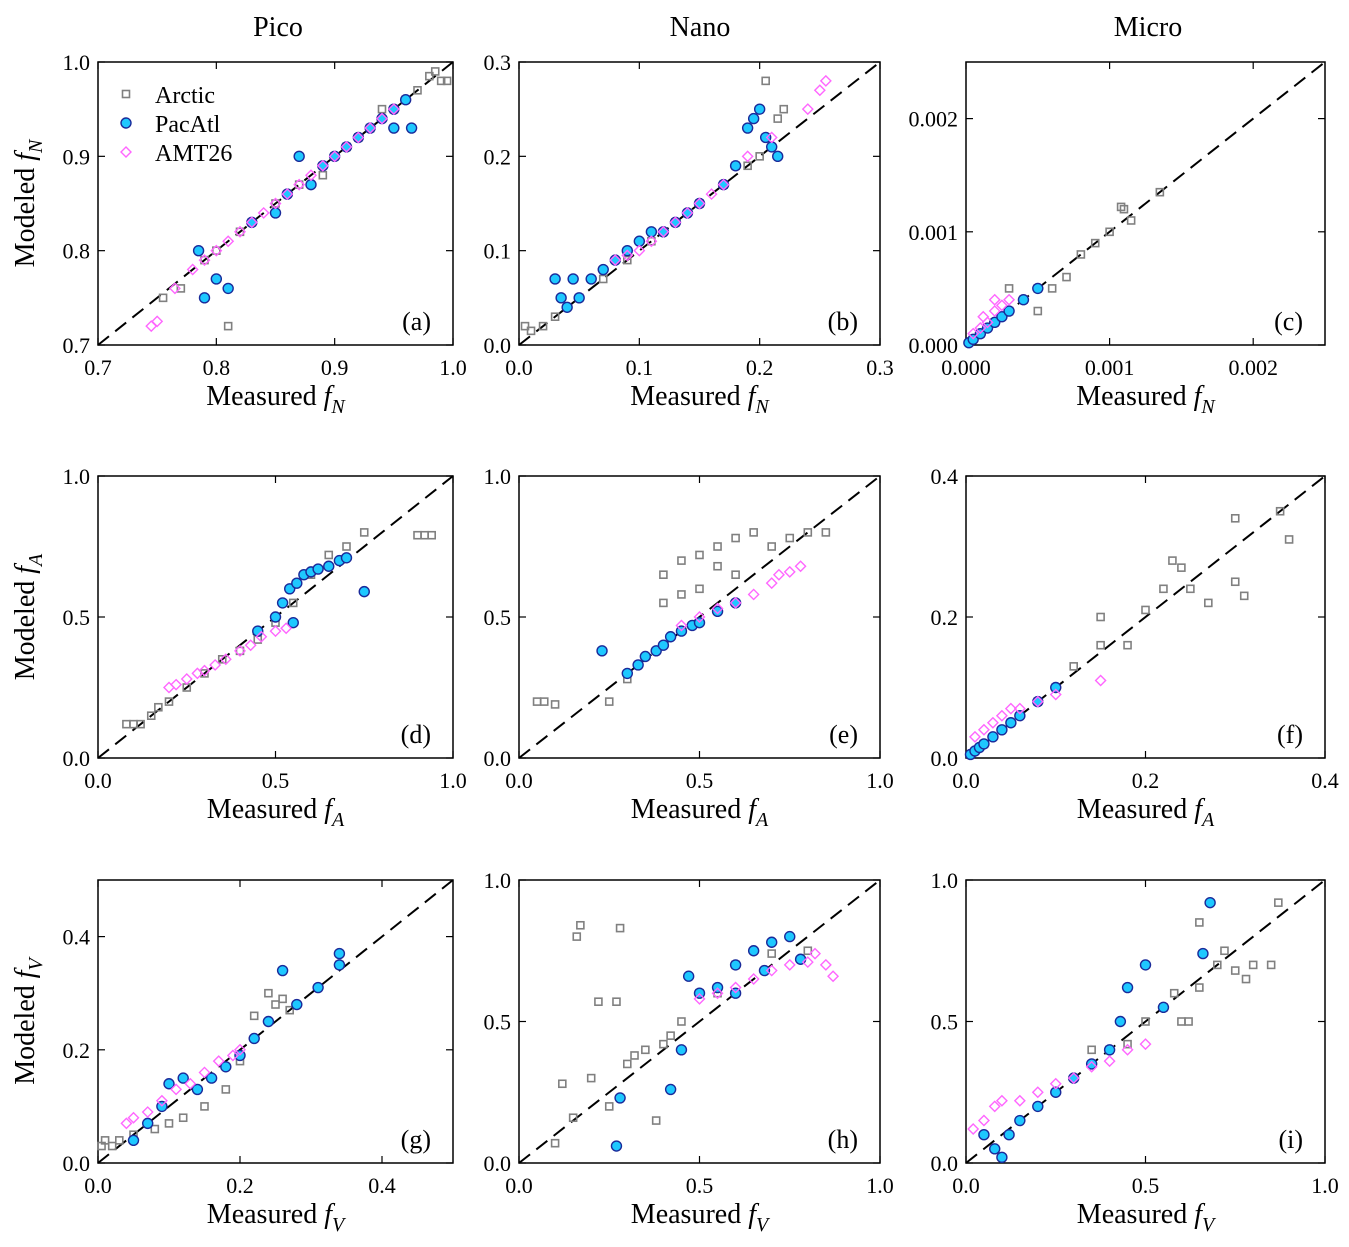 Image resolution: width=1349 pixels, height=1247 pixels. Describe the element at coordinates (28, 1019) in the screenshot. I see `y-axis-label: Modeled fV` at that location.